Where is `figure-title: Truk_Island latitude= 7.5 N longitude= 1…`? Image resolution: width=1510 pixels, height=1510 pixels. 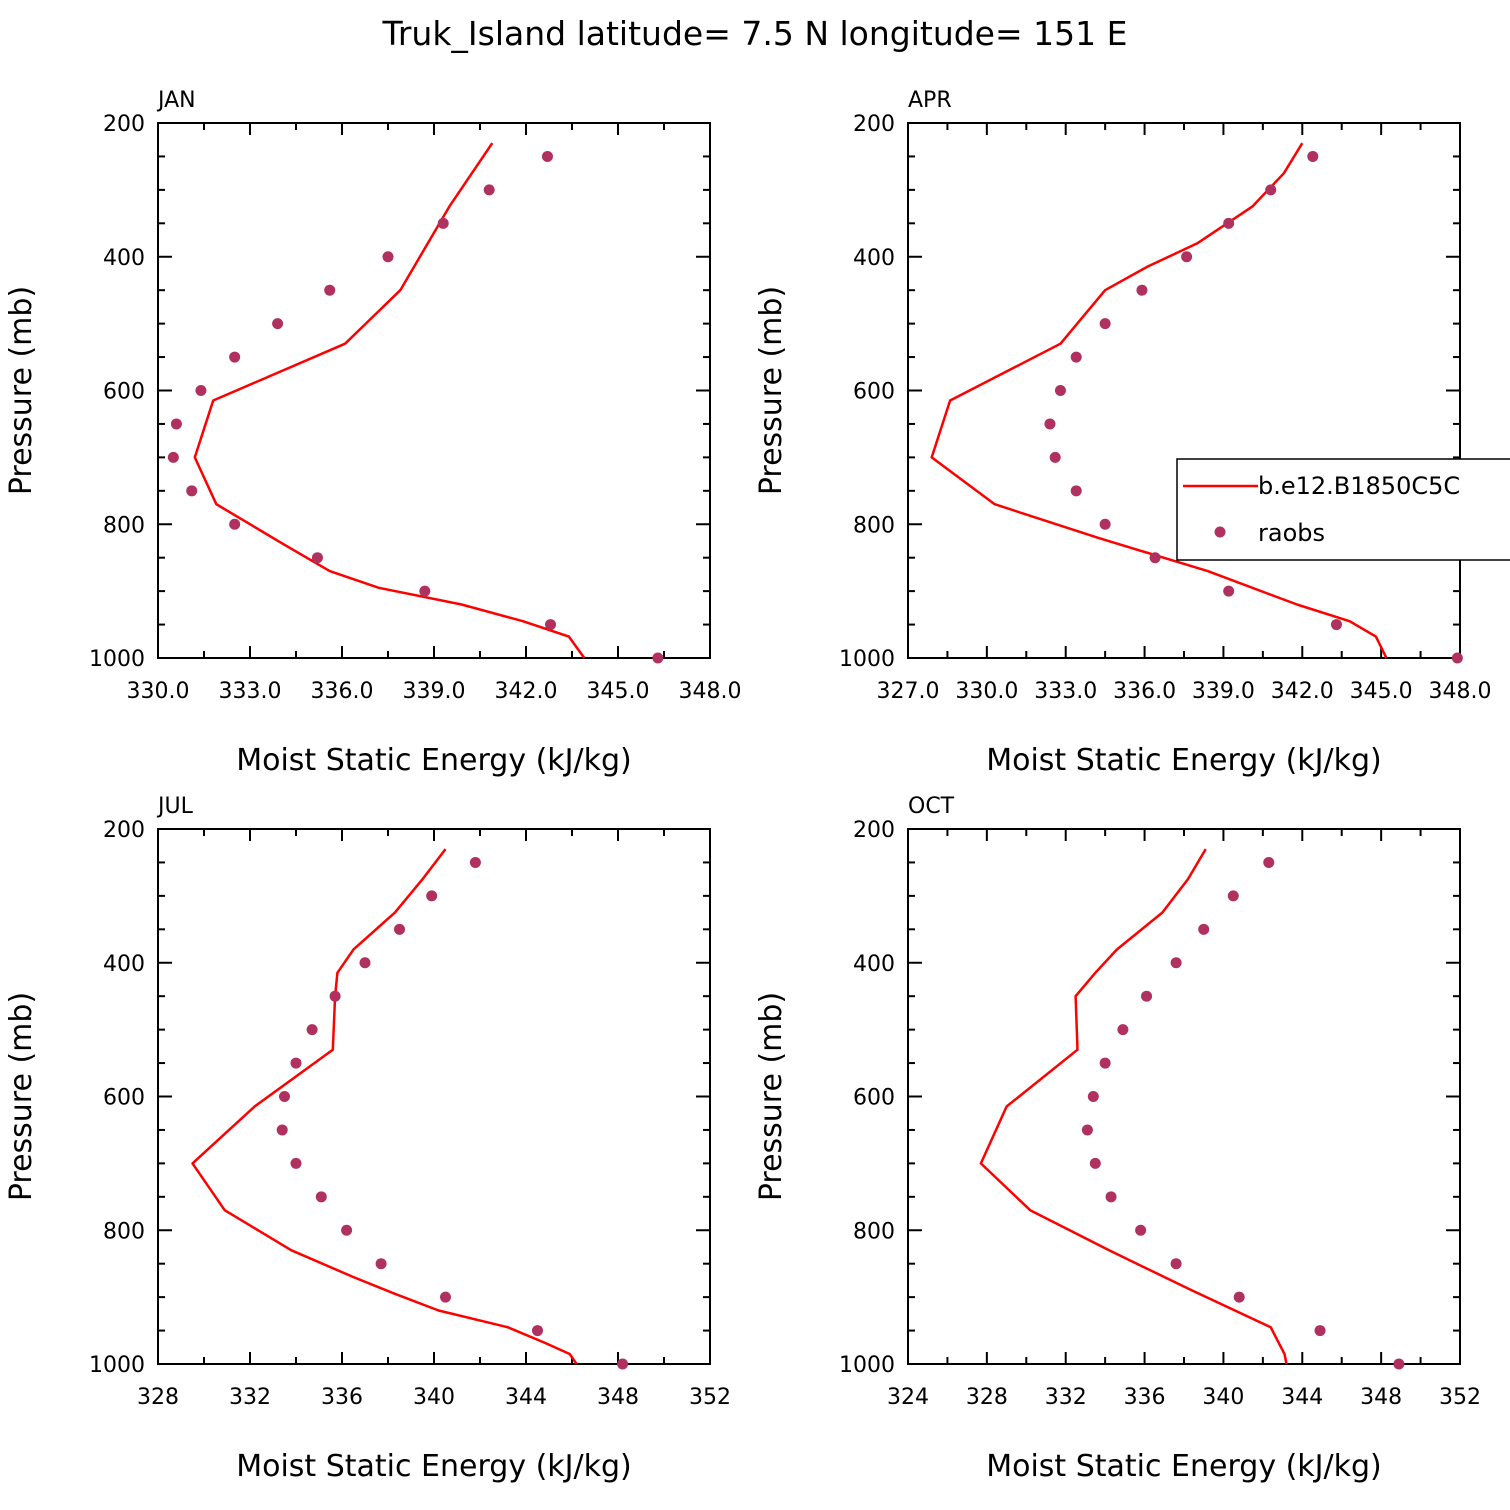 figure-title: Truk_Island latitude= 7.5 N longitude= 1… is located at coordinates (755, 33).